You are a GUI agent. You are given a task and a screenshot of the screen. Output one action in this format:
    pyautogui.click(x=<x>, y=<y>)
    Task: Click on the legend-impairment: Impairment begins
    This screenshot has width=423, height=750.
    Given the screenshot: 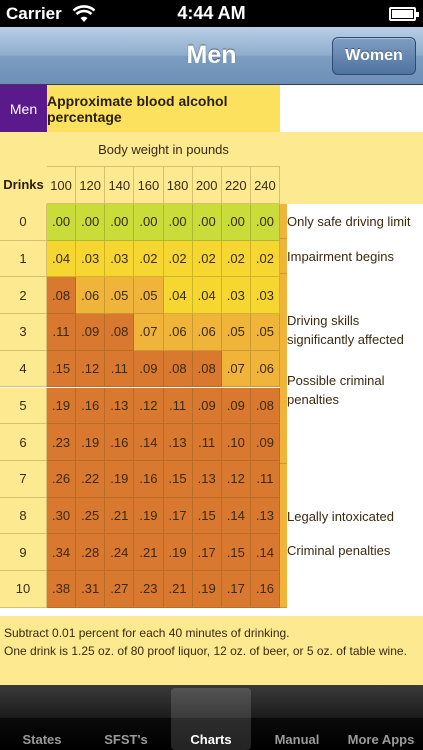 What is the action you would take?
    pyautogui.click(x=337, y=256)
    